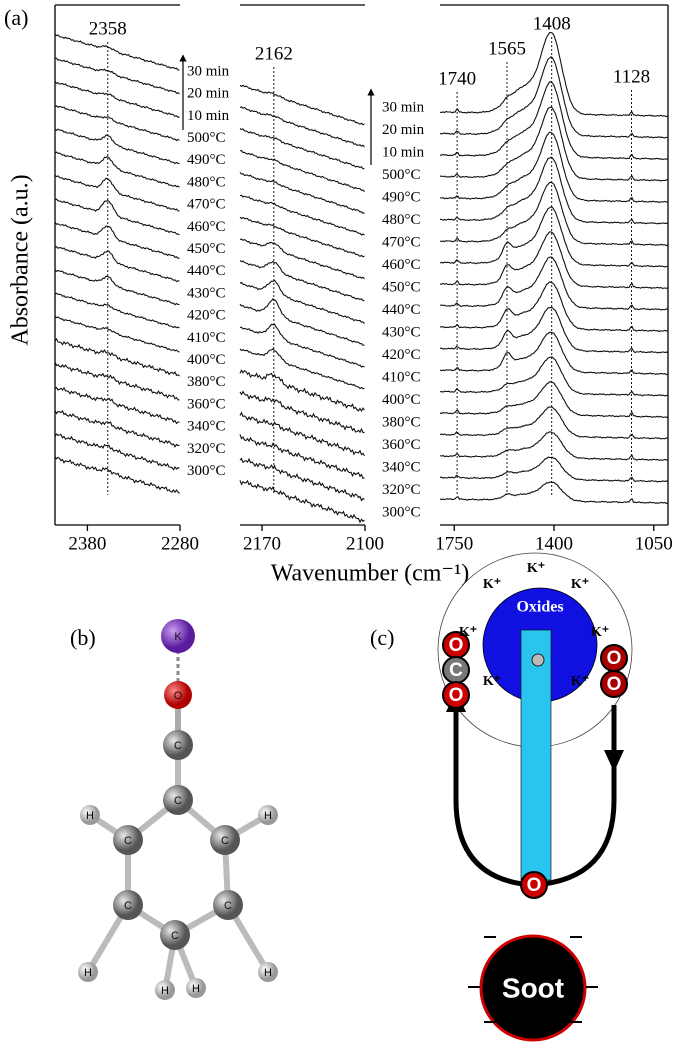 The image size is (685, 1049). What do you see at coordinates (21, 259) in the screenshot?
I see `y-axis-label: Absorbance (a.u.)` at bounding box center [21, 259].